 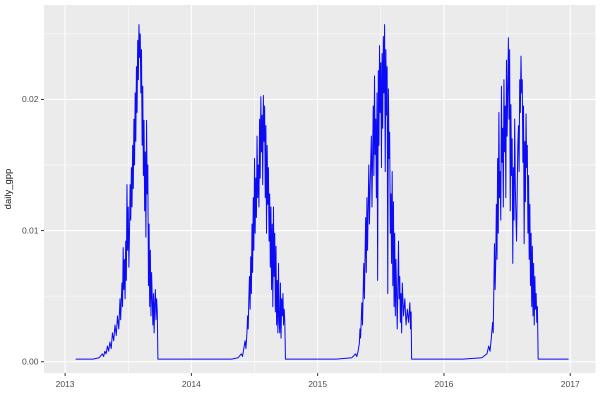 I want to click on x-tick-label: 2015, so click(x=317, y=384).